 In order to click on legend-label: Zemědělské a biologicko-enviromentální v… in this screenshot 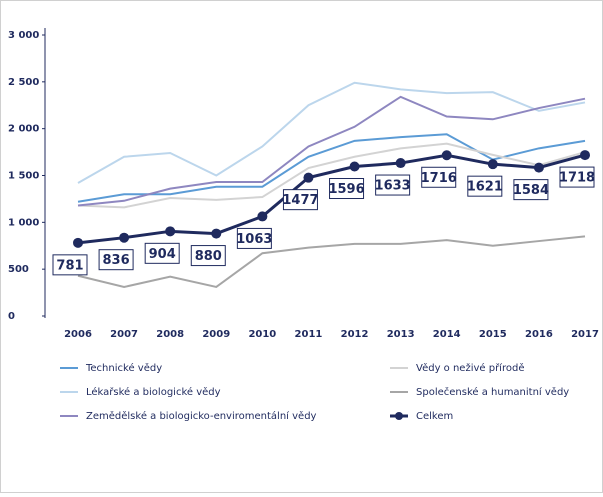, I will do `click(201, 416)`.